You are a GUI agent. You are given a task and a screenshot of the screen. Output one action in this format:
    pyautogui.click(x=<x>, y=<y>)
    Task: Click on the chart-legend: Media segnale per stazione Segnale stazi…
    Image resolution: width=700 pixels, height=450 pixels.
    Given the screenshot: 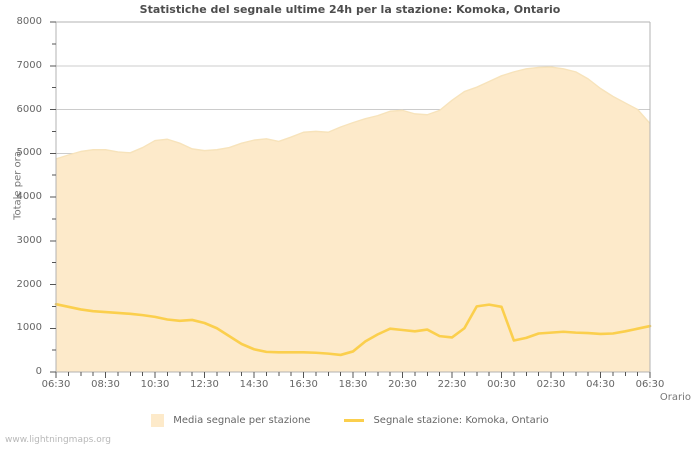 What is the action you would take?
    pyautogui.click(x=350, y=420)
    